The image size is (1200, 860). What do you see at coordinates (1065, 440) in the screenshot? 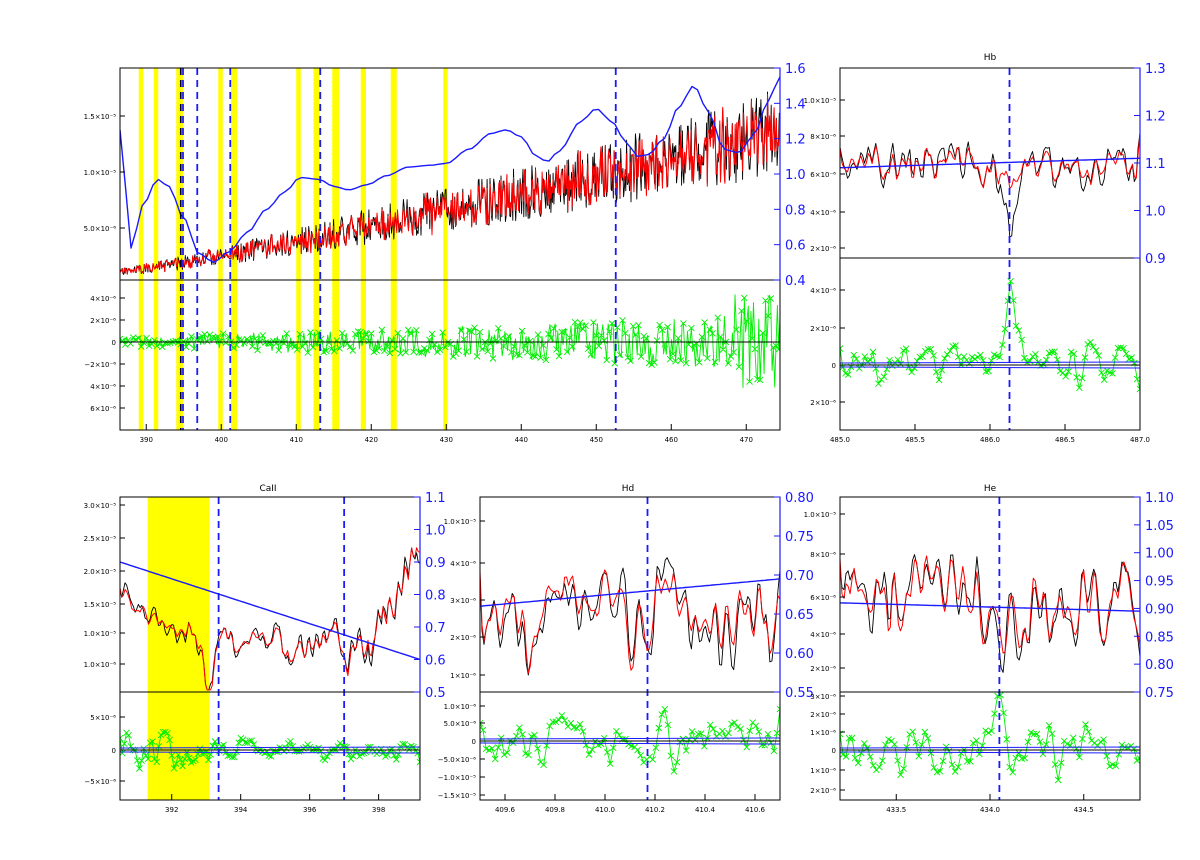
I see `x-tick-label-hb-3: 486.5` at bounding box center [1065, 440].